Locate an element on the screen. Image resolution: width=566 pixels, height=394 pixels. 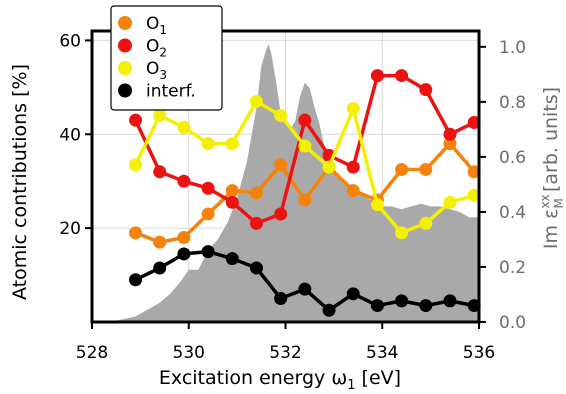
legend-label: O3 is located at coordinates (156, 70).